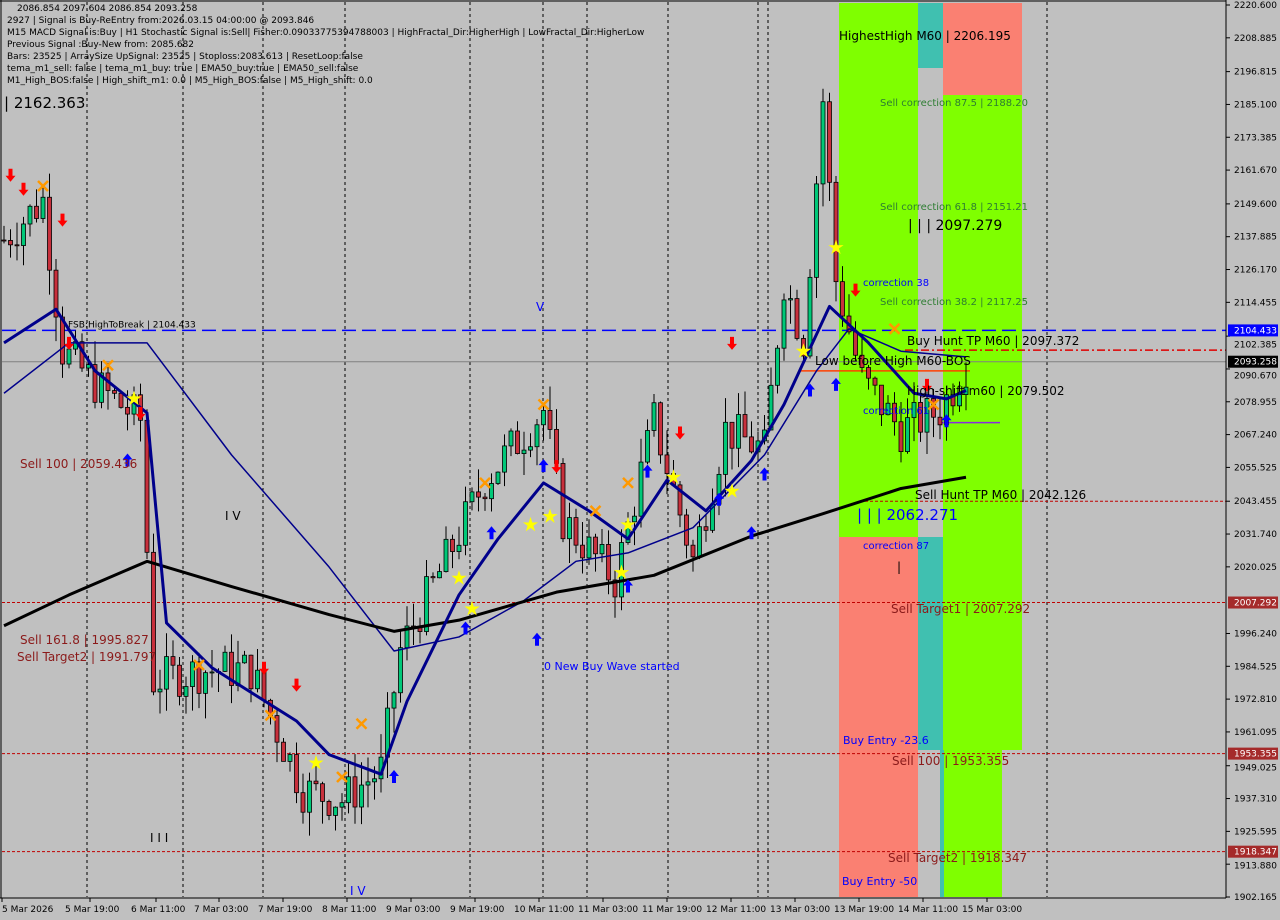 The image size is (1280, 920). Describe the element at coordinates (233, 516) in the screenshot. I see `wave-iv-a-label: I V` at that location.